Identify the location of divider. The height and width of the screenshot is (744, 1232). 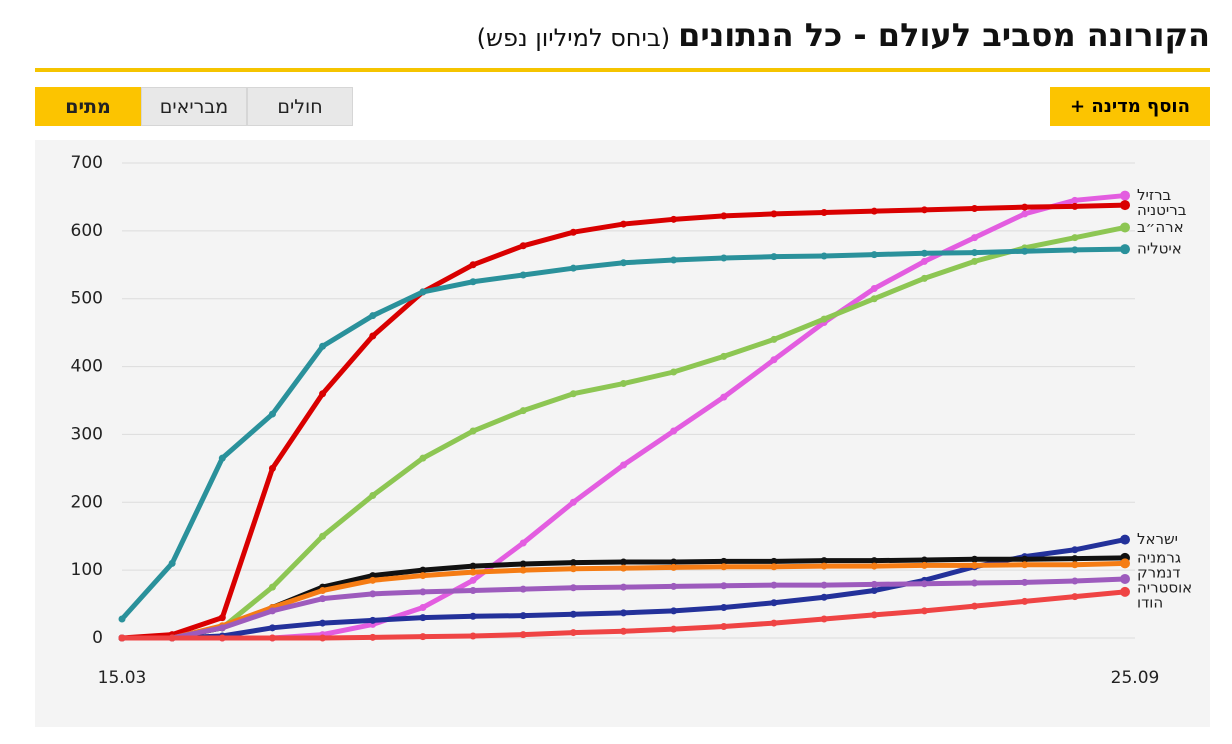
(622, 70).